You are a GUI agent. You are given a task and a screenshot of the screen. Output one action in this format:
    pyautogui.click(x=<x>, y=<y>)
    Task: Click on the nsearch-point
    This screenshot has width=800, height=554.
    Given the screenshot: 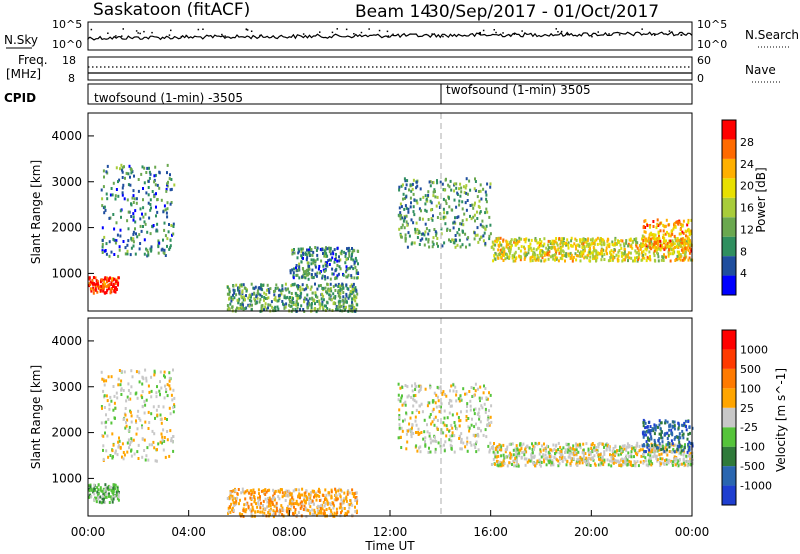 What is the action you would take?
    pyautogui.click(x=388, y=36)
    